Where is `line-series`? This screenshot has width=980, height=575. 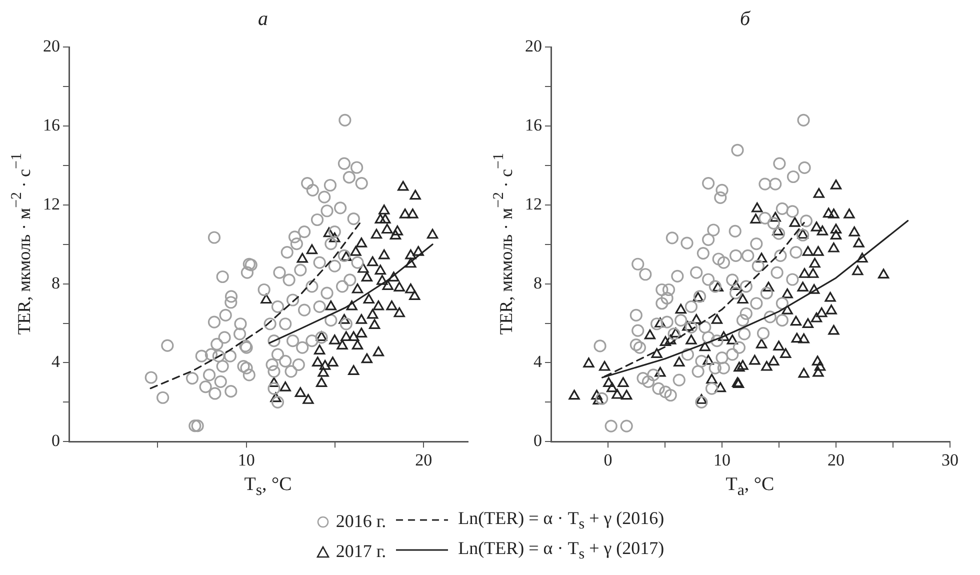
line-series is located at coordinates (256, 305).